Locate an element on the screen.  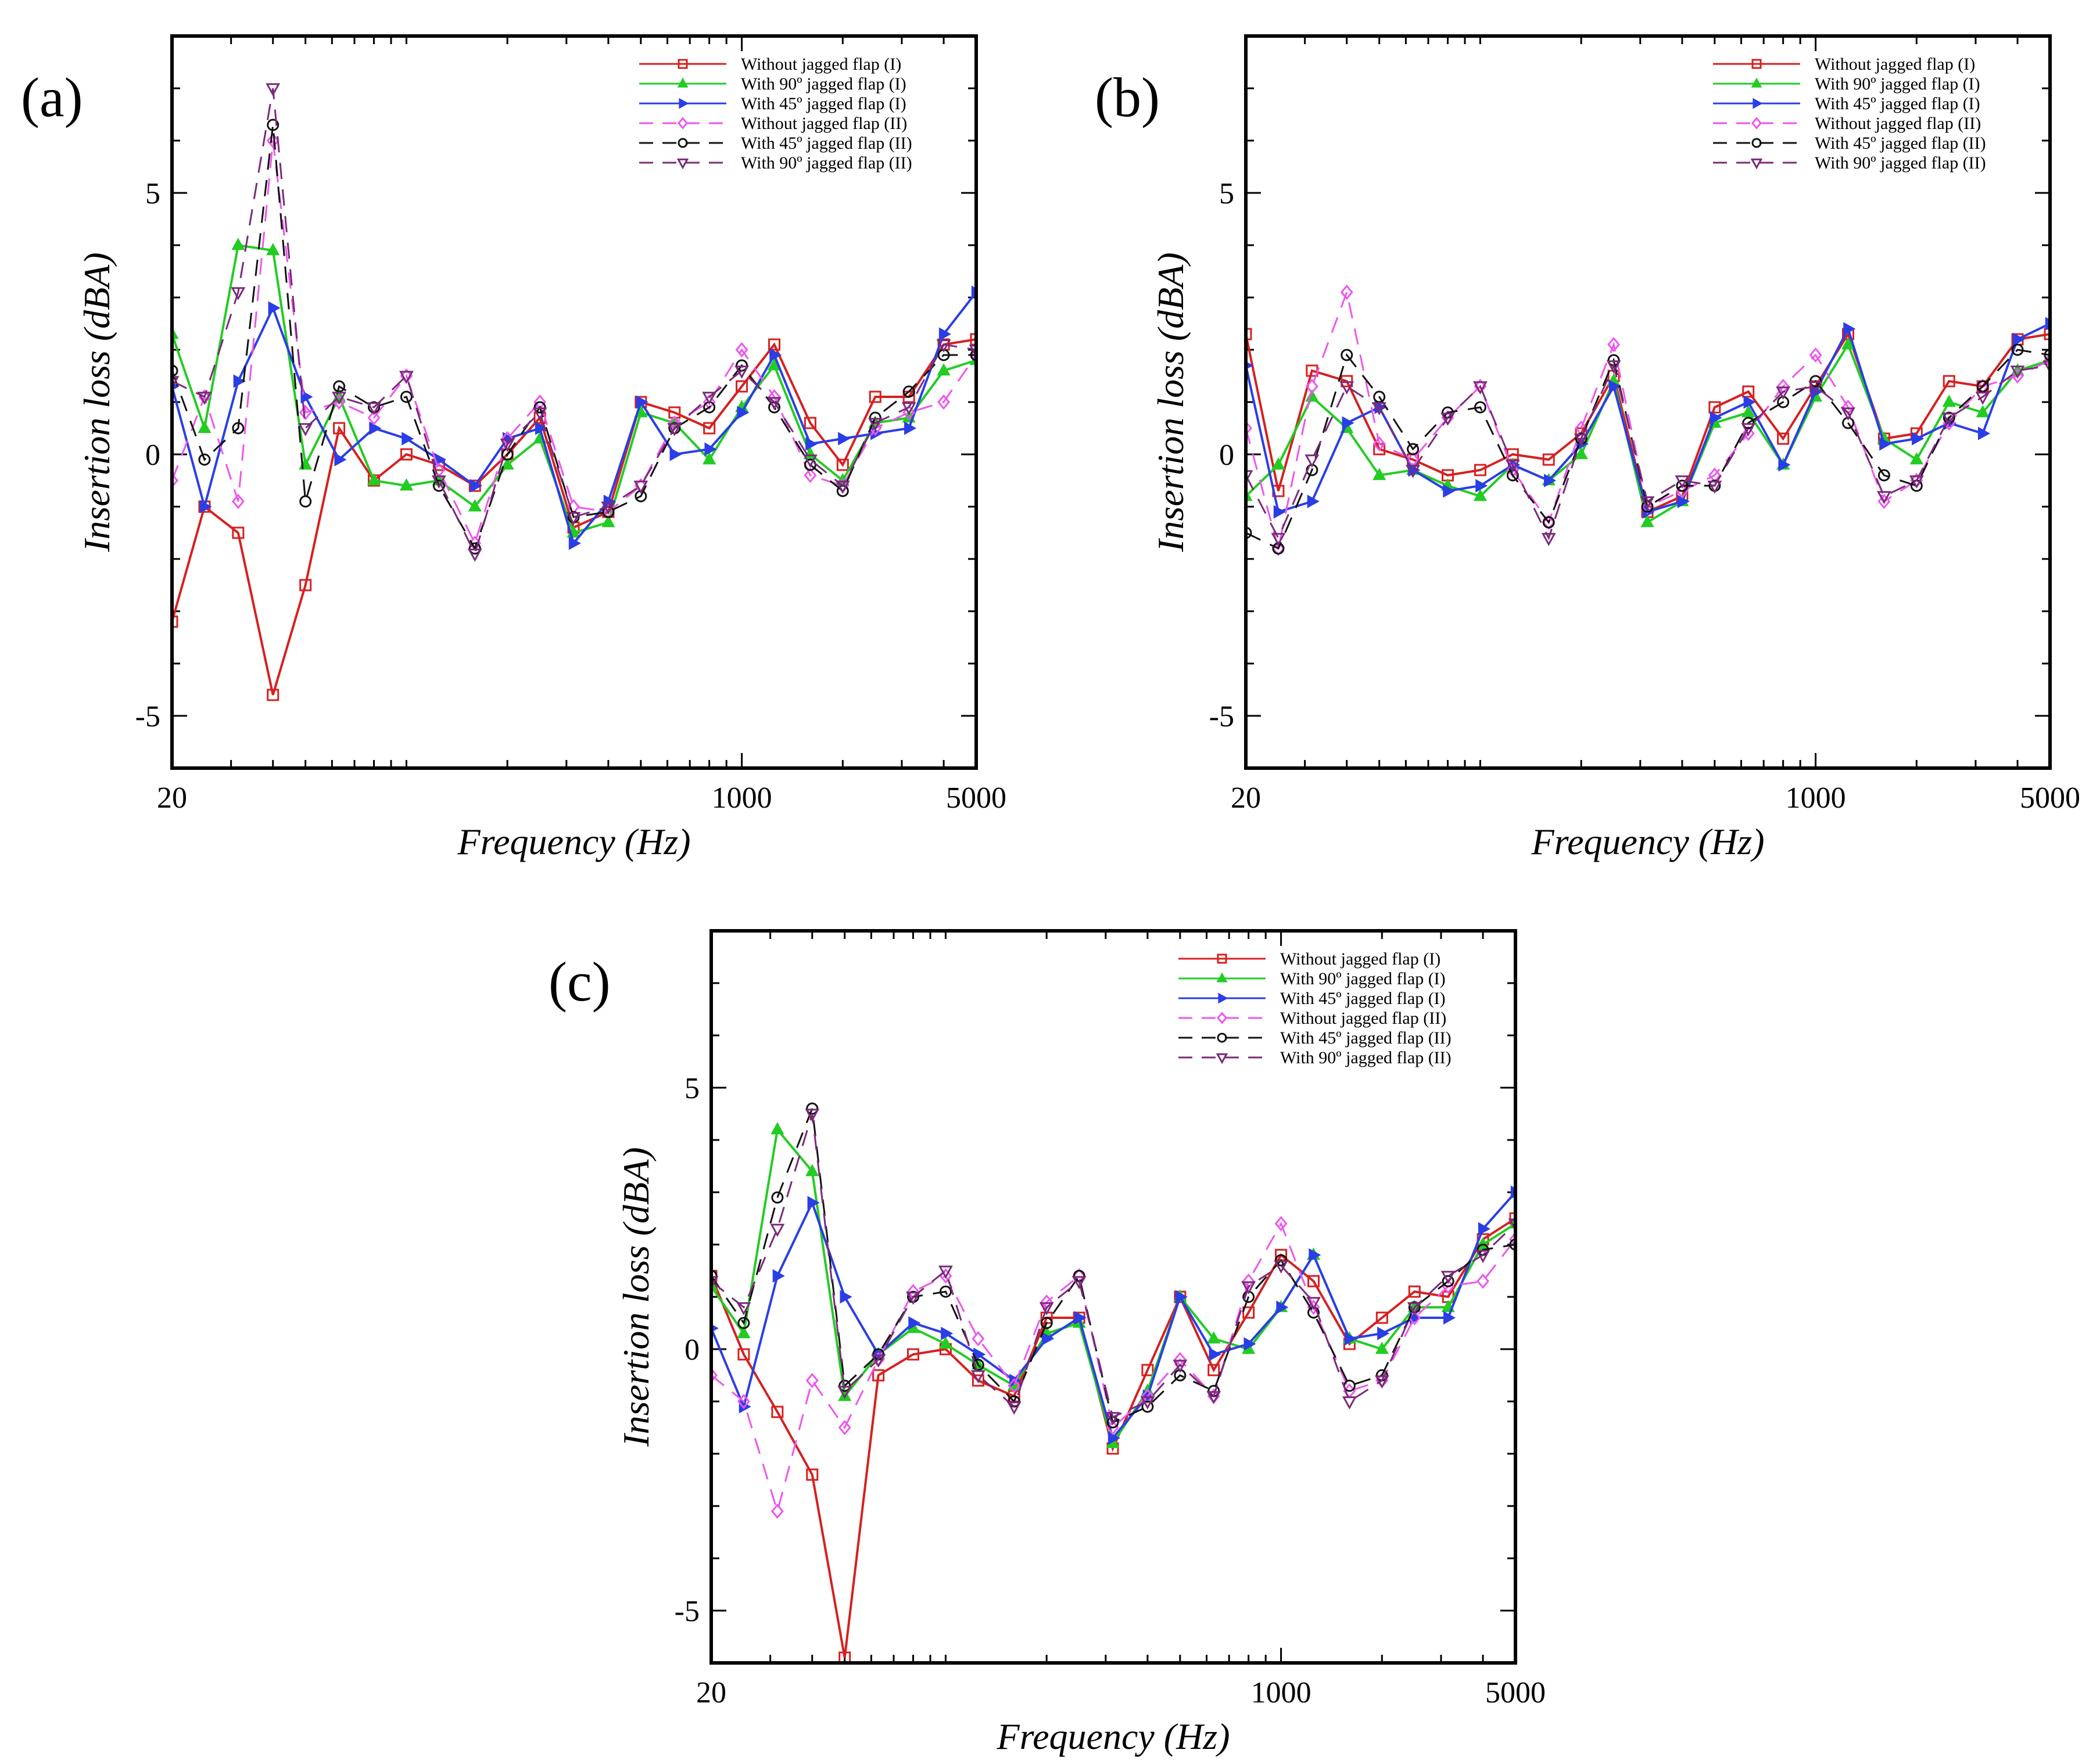
series-layer is located at coordinates (1113, 1382).